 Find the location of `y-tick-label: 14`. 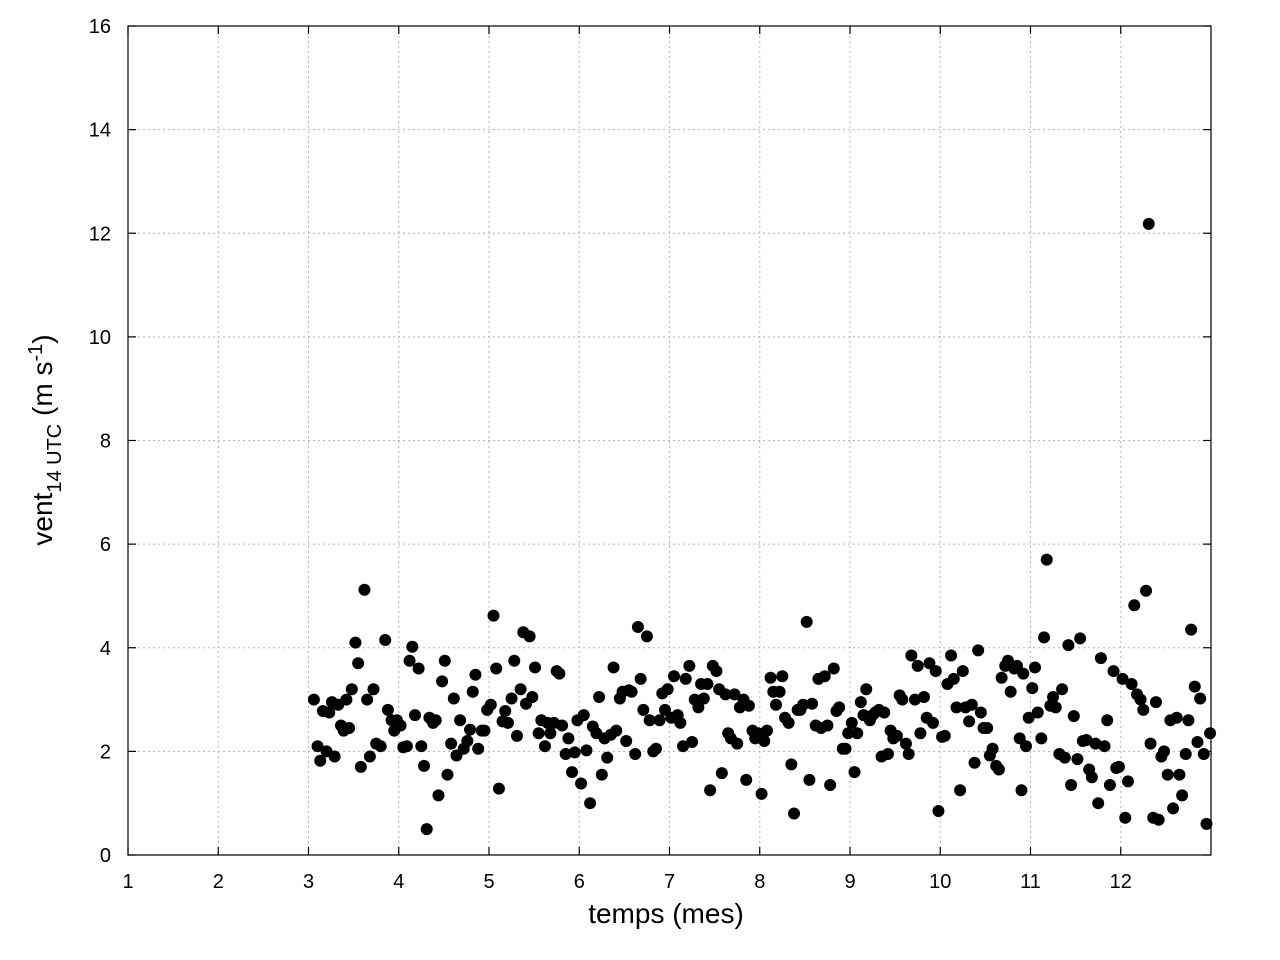

y-tick-label: 14 is located at coordinates (100, 131).